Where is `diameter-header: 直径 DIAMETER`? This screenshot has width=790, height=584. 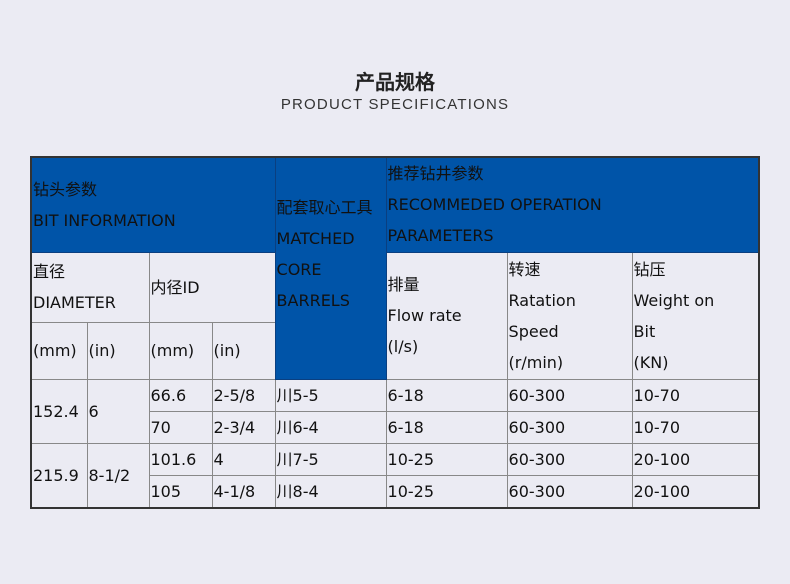 diameter-header: 直径 DIAMETER is located at coordinates (90, 287).